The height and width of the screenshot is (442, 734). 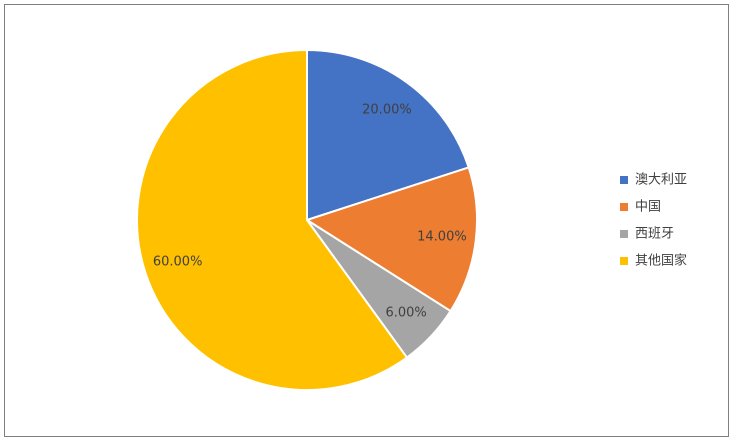 What do you see at coordinates (648, 207) in the screenshot?
I see `legend-label: 中国` at bounding box center [648, 207].